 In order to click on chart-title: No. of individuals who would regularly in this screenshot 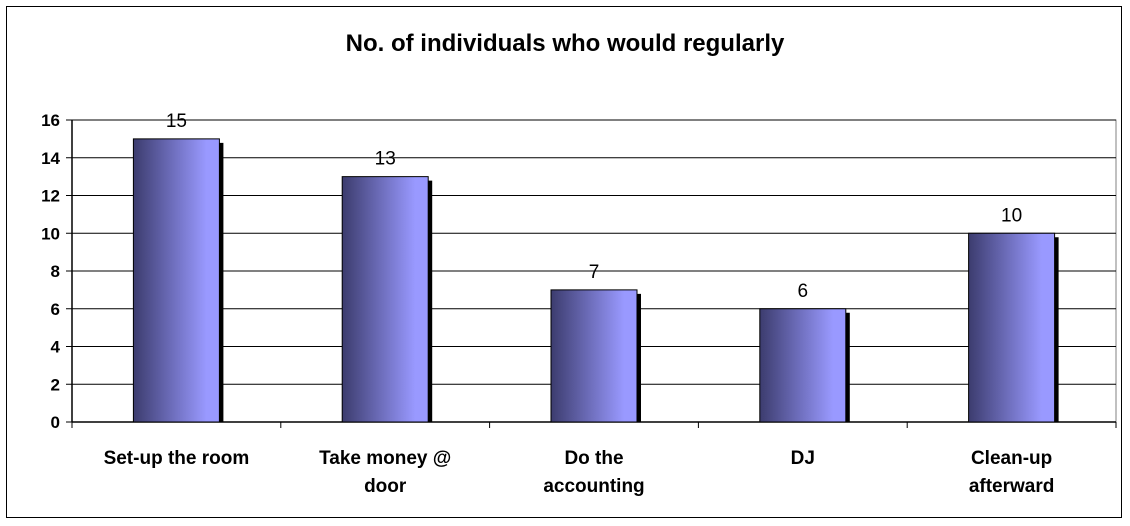, I will do `click(565, 43)`.